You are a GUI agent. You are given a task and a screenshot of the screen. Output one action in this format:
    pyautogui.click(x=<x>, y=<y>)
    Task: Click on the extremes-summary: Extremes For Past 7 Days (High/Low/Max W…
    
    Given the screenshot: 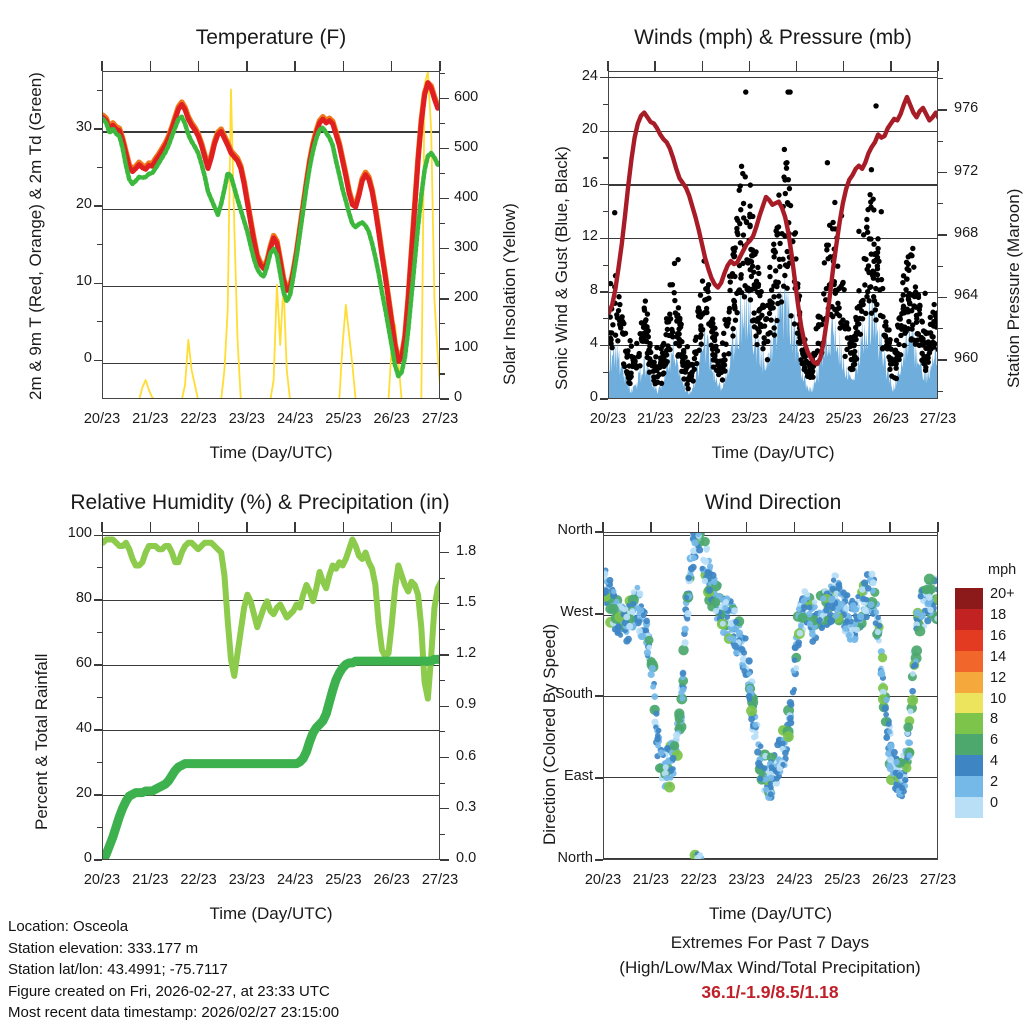 What is the action you would take?
    pyautogui.click(x=770, y=967)
    